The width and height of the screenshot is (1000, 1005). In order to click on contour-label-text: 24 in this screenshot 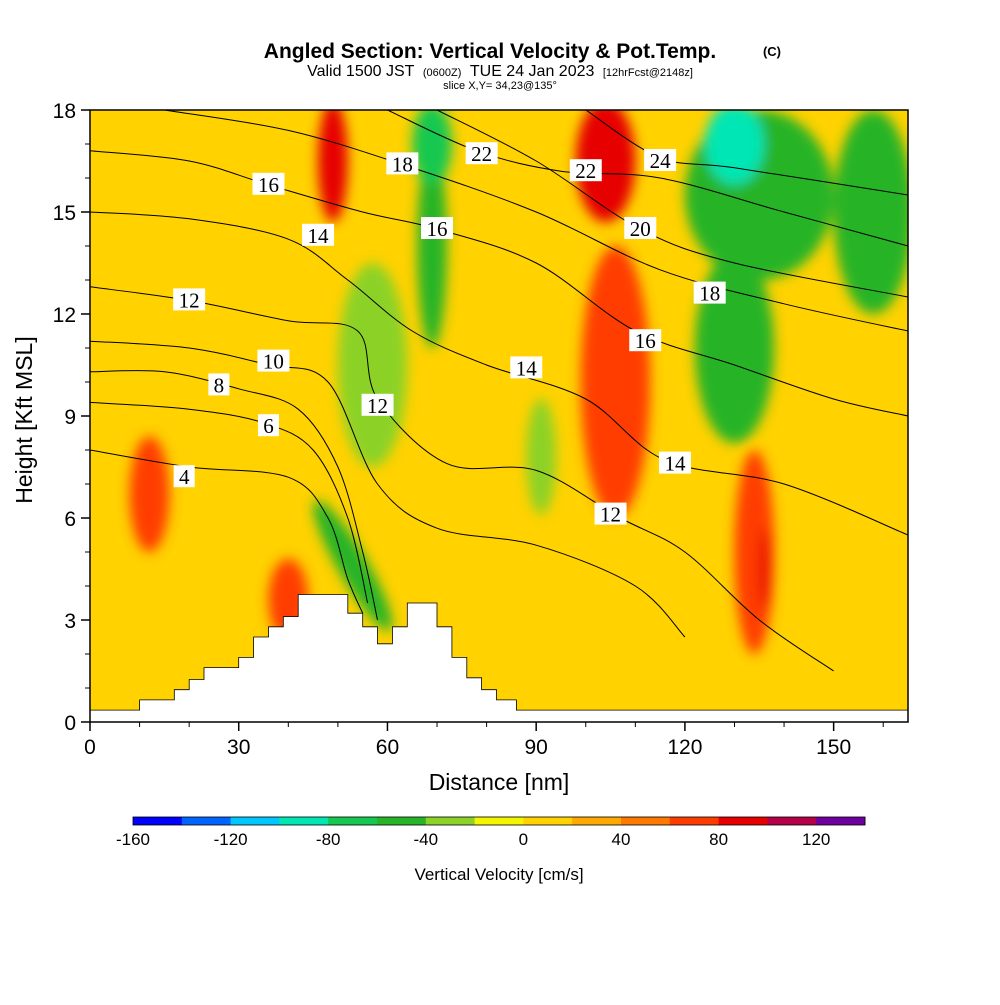, I will do `click(661, 161)`.